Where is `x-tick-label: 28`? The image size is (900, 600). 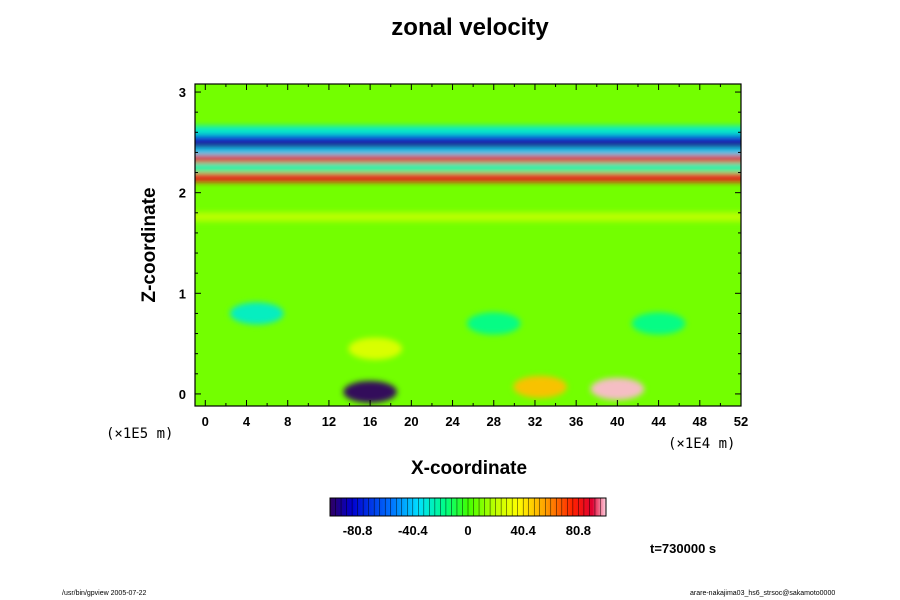
x-tick-label: 28 is located at coordinates (494, 421).